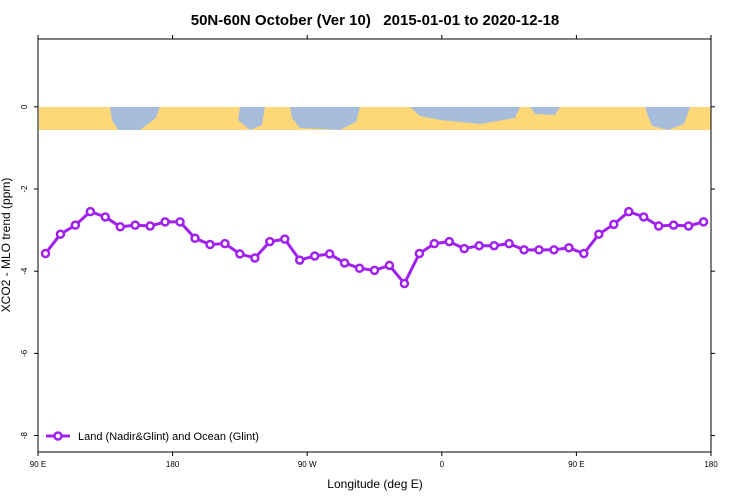 The height and width of the screenshot is (500, 750). I want to click on y-tick-label: -8, so click(24, 435).